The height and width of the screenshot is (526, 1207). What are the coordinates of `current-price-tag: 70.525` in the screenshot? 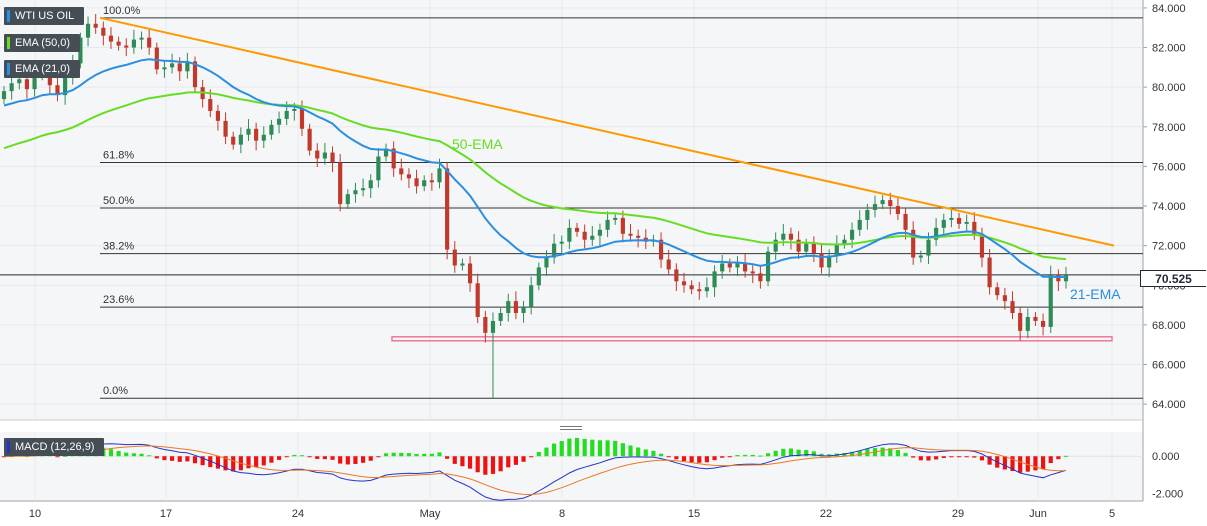 It's located at (1173, 278).